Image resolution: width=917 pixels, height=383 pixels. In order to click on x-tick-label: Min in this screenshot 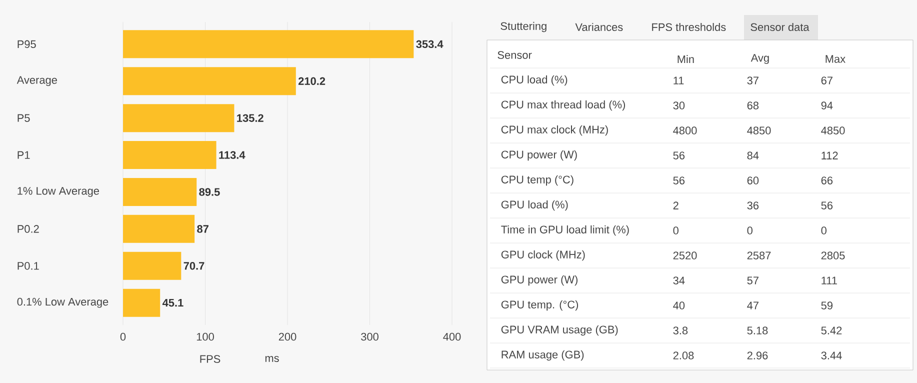, I will do `click(686, 59)`.